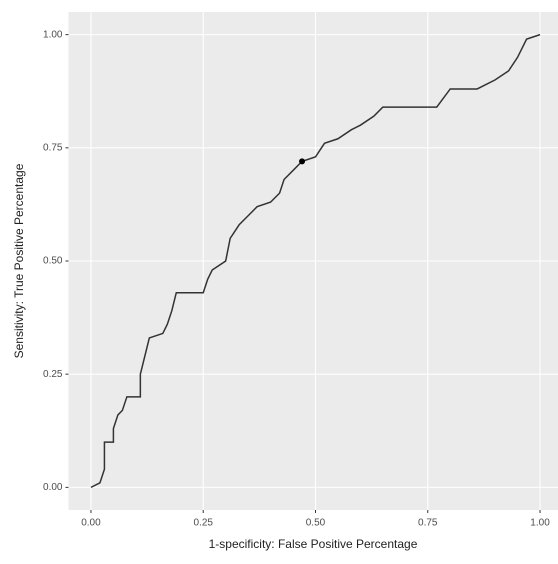 This screenshot has height=564, width=558. I want to click on y-tick-label: 0.50, so click(53, 261).